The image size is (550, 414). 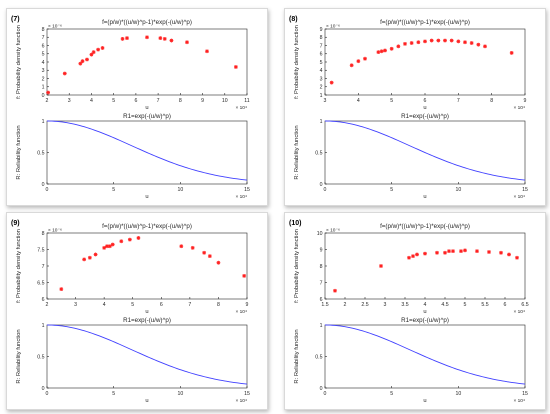 What do you see at coordinates (321, 79) in the screenshot?
I see `y-tick-label: 3` at bounding box center [321, 79].